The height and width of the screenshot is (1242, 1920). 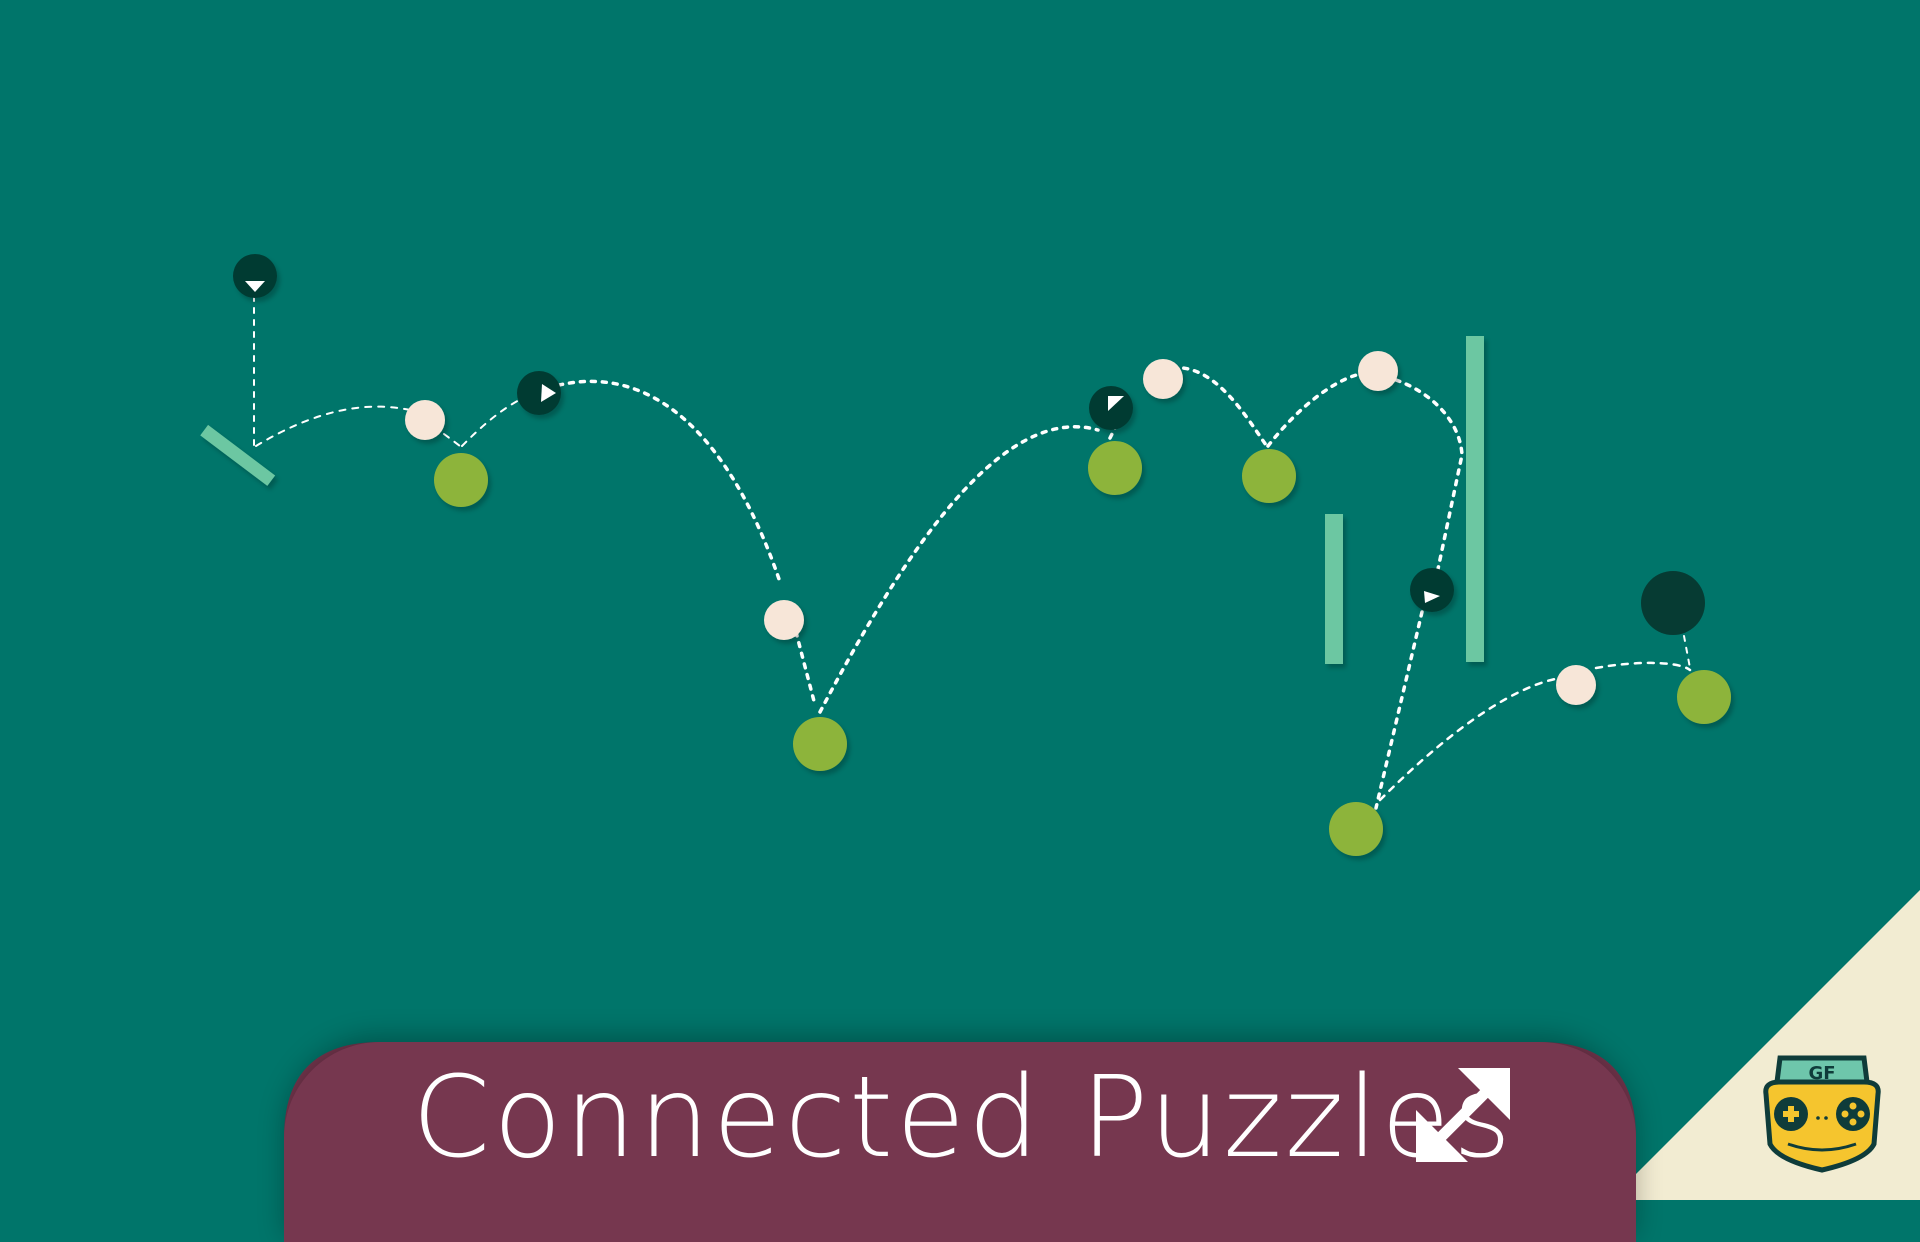 I want to click on tall-wall, so click(x=1475, y=499).